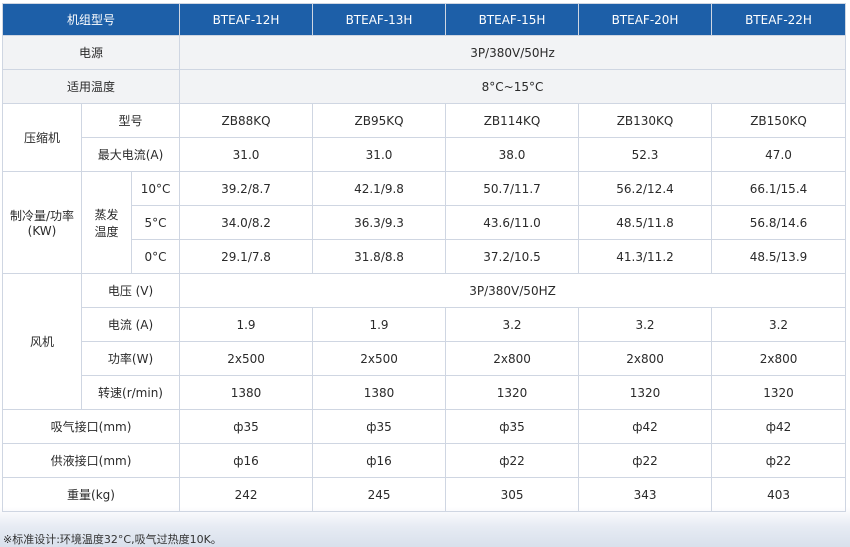 The image size is (850, 547). What do you see at coordinates (512, 494) in the screenshot?
I see `weight-value: 305` at bounding box center [512, 494].